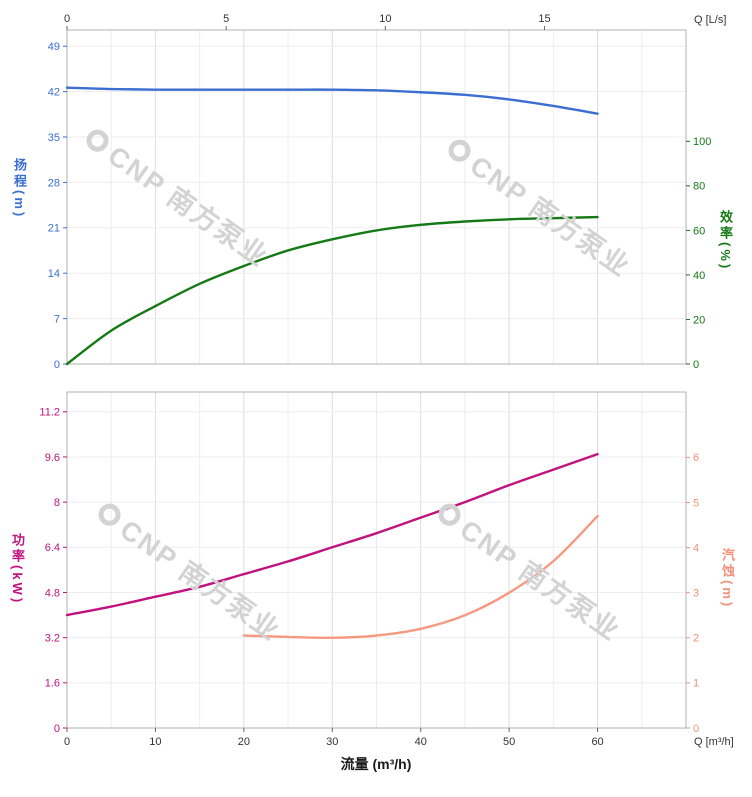 This screenshot has height=797, width=752. I want to click on left-axis-tick-label: 42, so click(54, 92).